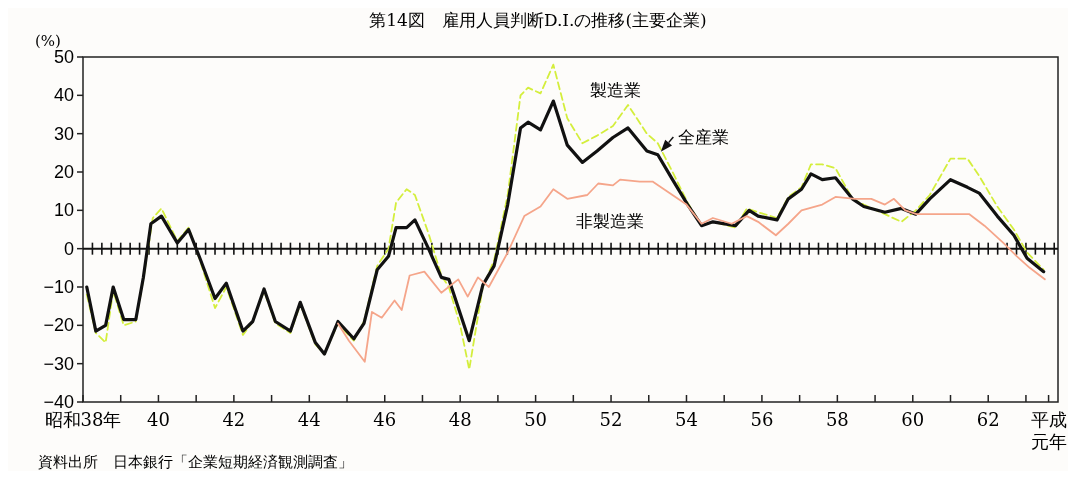  What do you see at coordinates (703, 137) in the screenshot?
I see `legend-label: 全産業` at bounding box center [703, 137].